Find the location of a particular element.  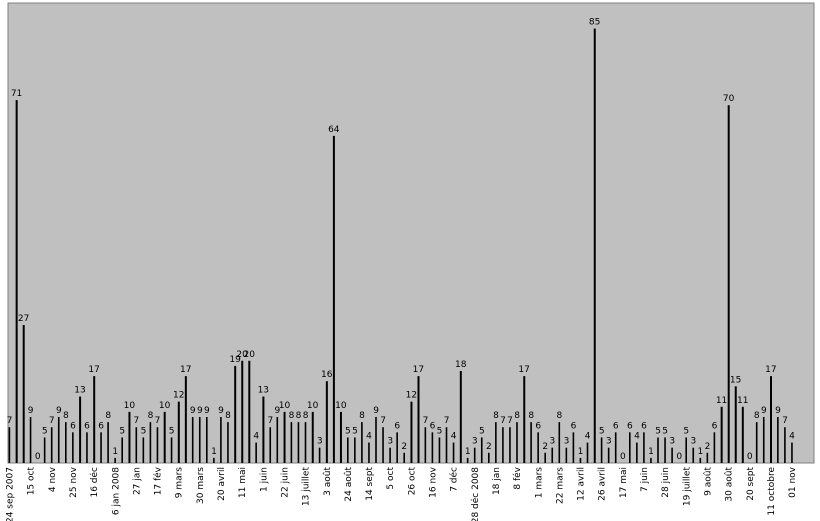

value-label: 27 is located at coordinates (23, 319).